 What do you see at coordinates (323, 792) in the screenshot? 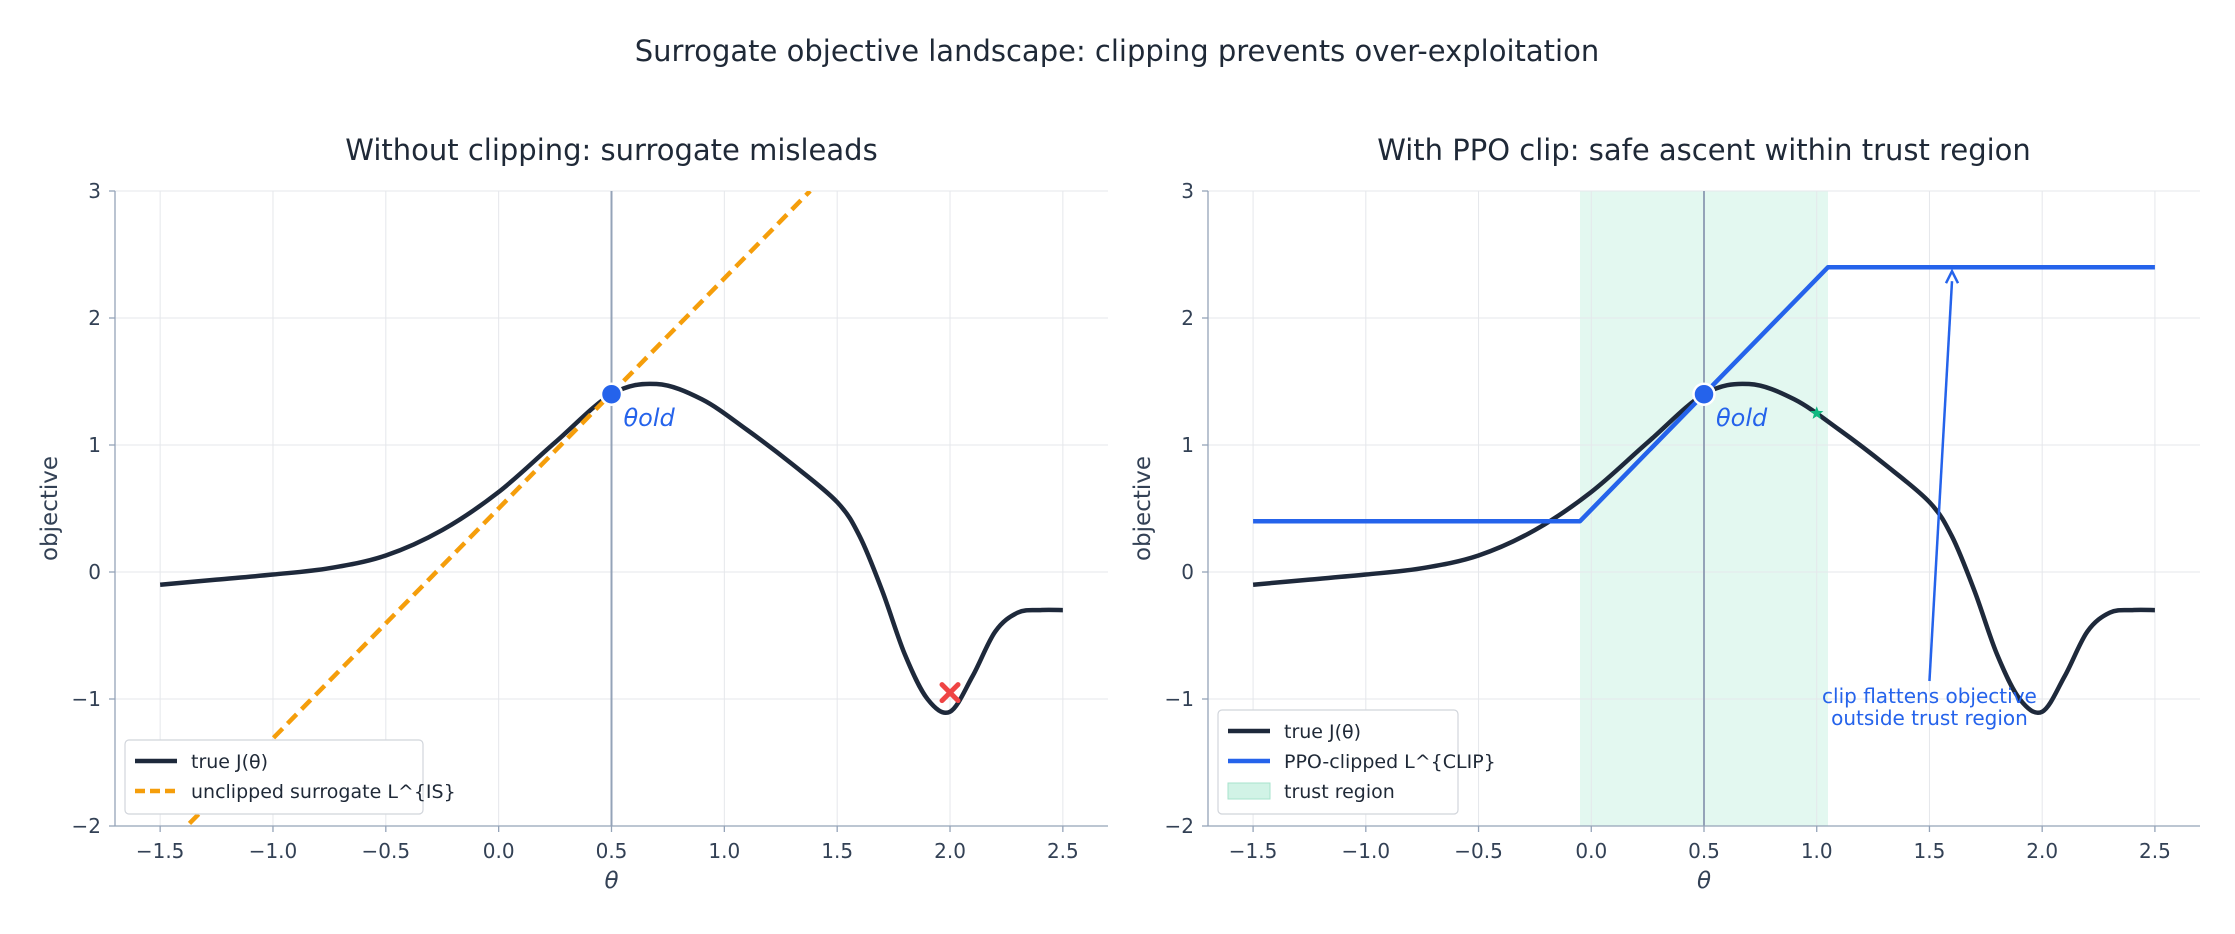
I see `legend-label: unclipped surrogate L^{IS}` at bounding box center [323, 792].